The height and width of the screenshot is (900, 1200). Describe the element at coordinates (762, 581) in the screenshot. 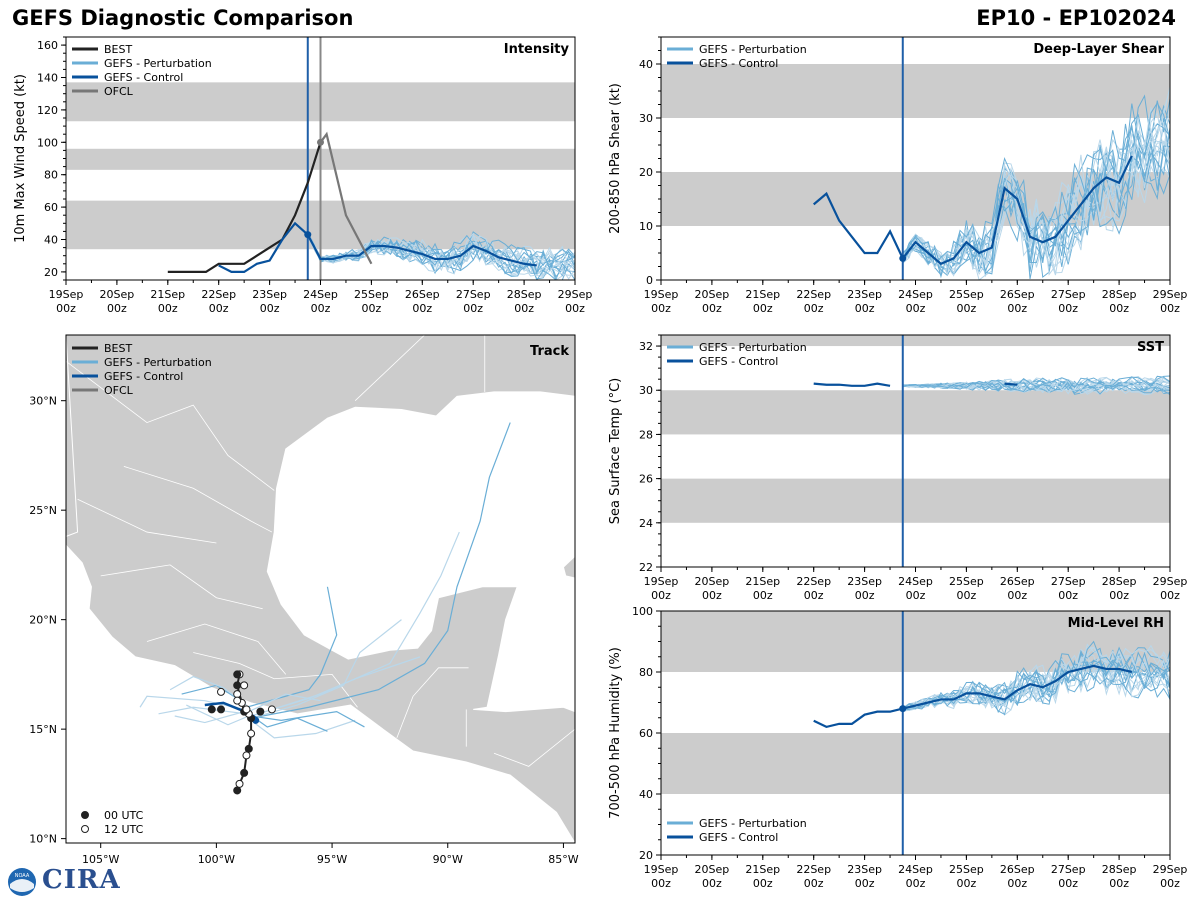

I see `sst-xtick-label: 21Sep` at that location.